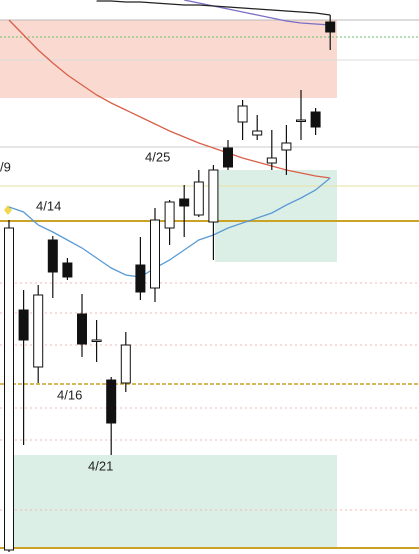  I want to click on date-label: 4/21, so click(100, 465).